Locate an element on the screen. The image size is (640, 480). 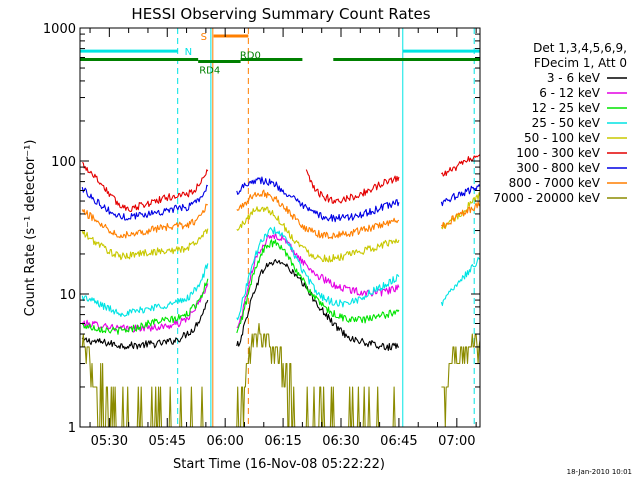
legend-label-2: 12 - 25 keV is located at coordinates (566, 108).